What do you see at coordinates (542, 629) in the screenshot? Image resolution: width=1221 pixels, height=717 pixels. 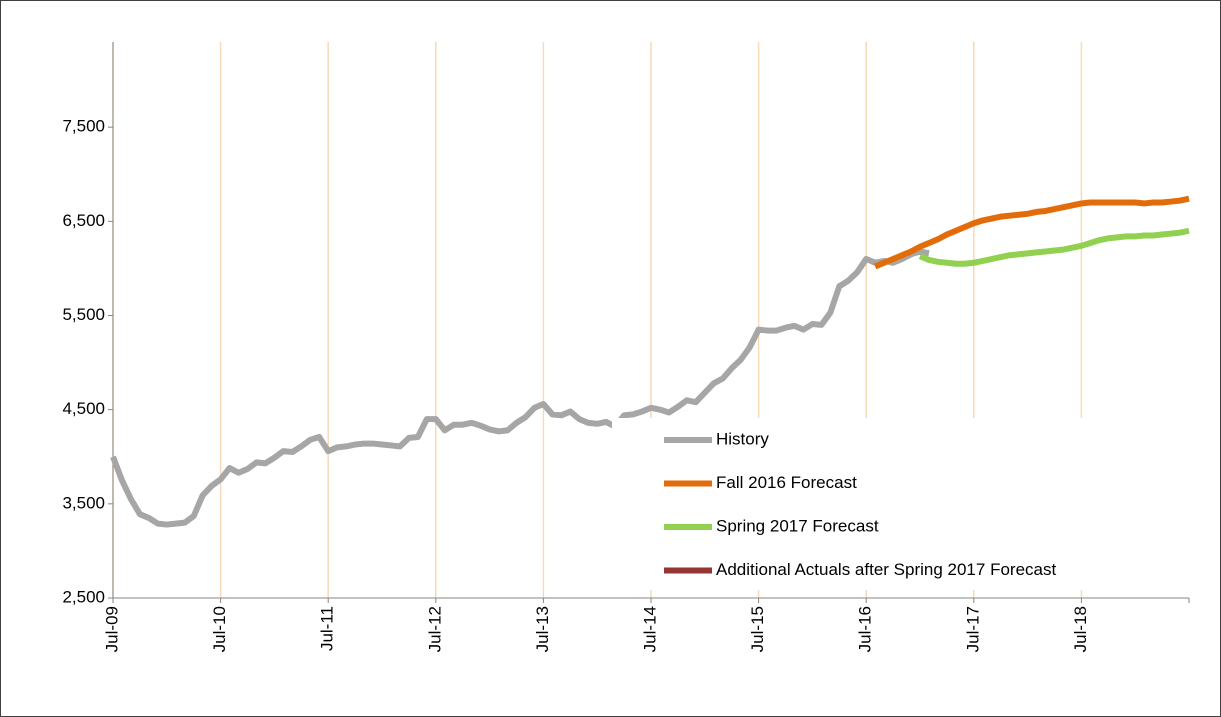 I see `x-tick-label: Jul-13` at bounding box center [542, 629].